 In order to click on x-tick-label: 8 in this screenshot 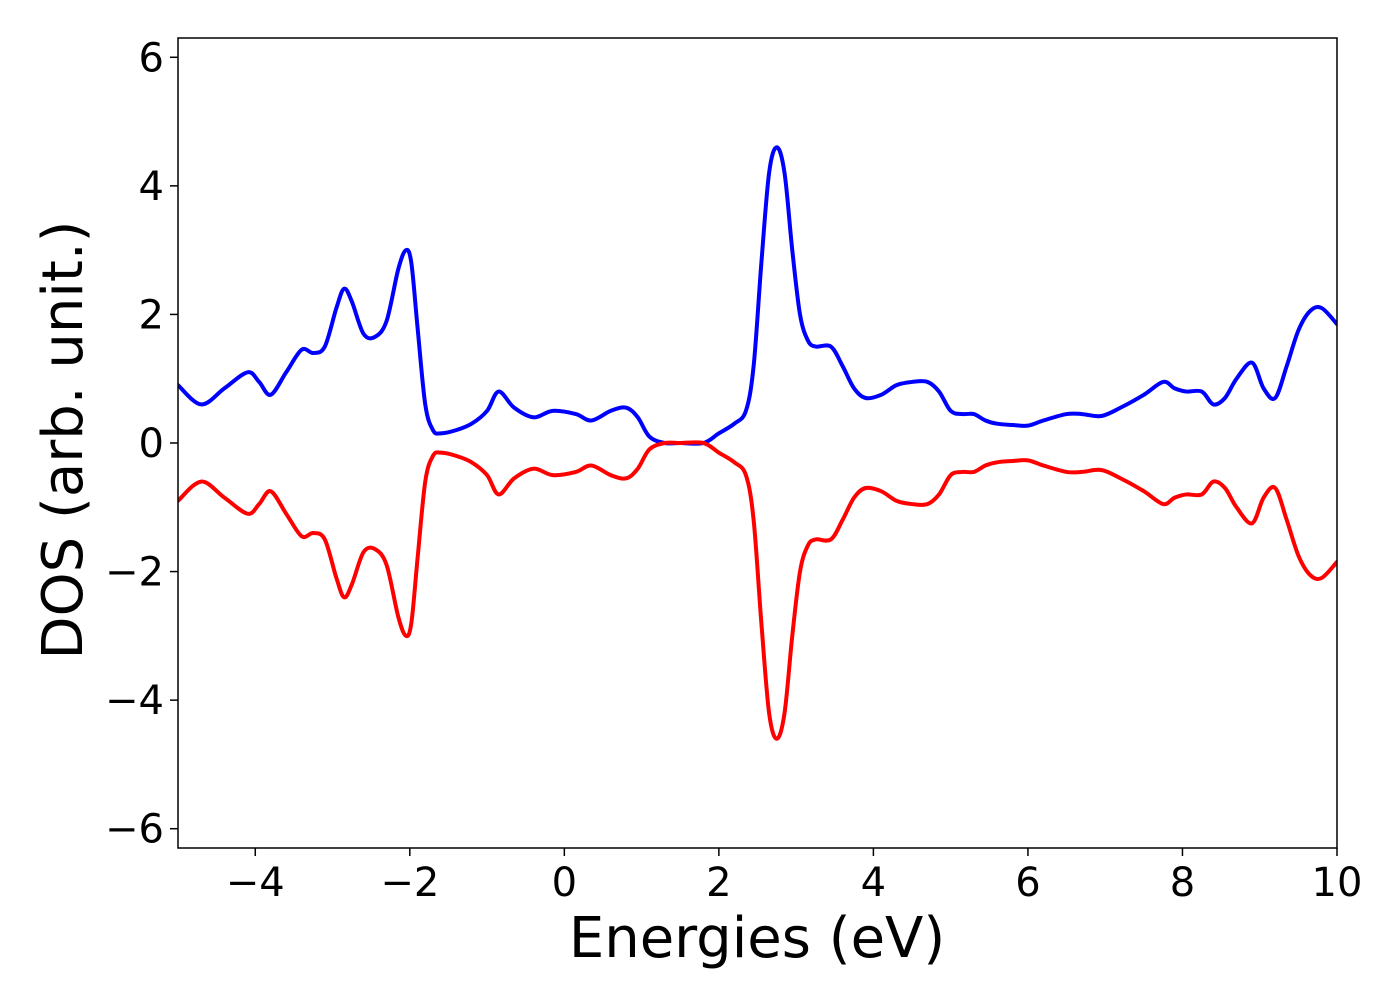, I will do `click(1182, 883)`.